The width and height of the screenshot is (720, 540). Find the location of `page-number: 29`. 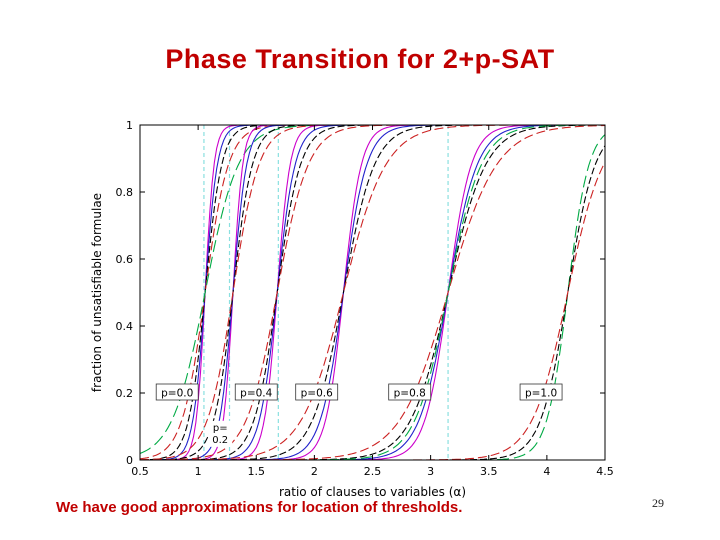

page-number: 29 is located at coordinates (658, 503).